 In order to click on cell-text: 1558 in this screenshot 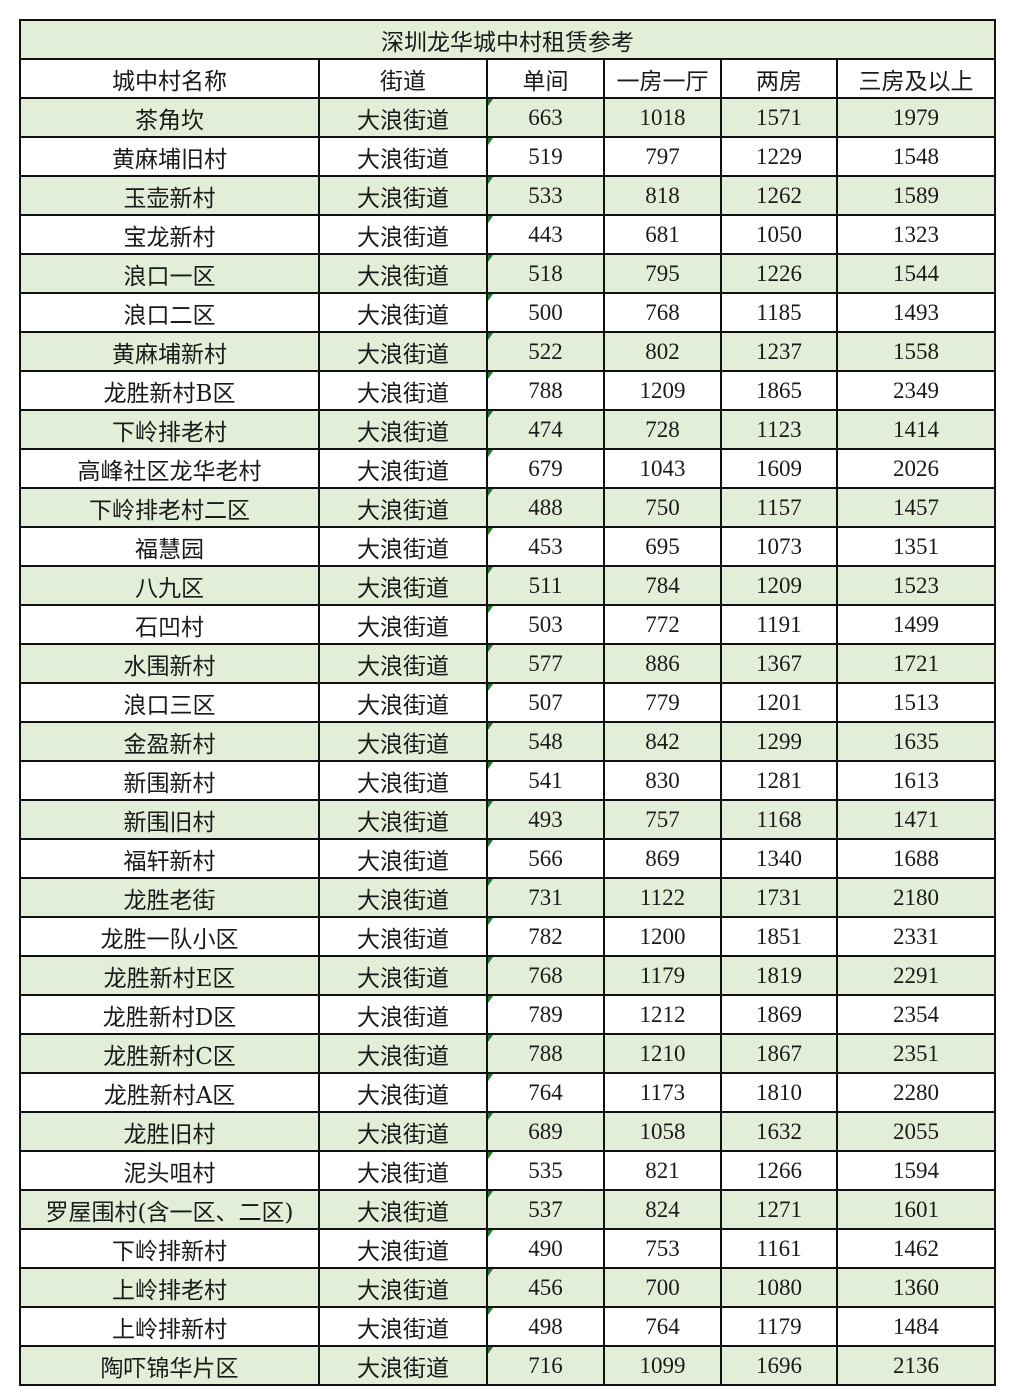, I will do `click(916, 351)`.